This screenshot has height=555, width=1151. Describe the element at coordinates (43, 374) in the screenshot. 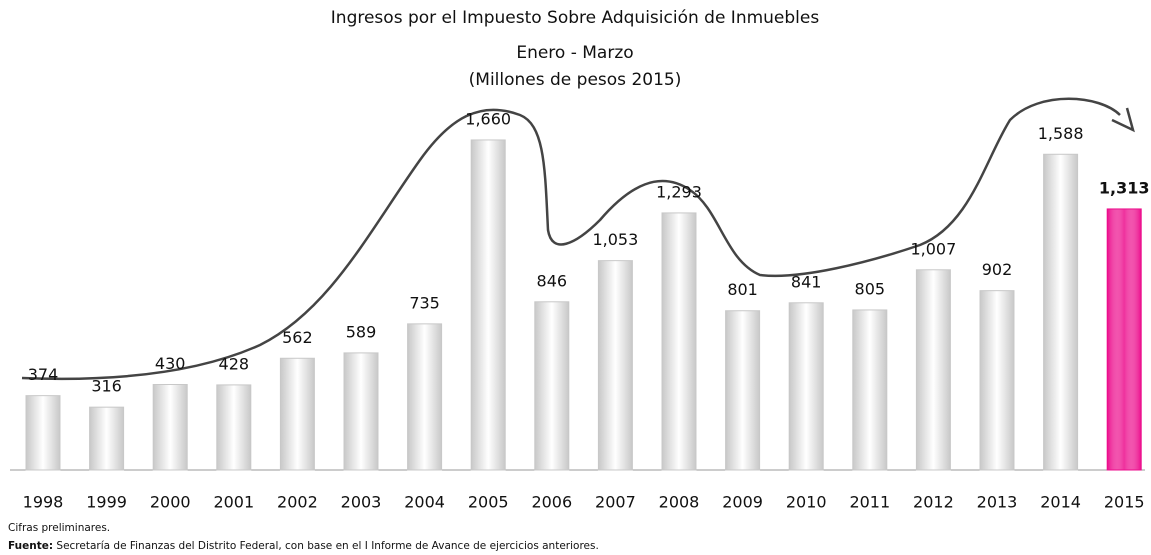

I see `data-label: 374` at that location.